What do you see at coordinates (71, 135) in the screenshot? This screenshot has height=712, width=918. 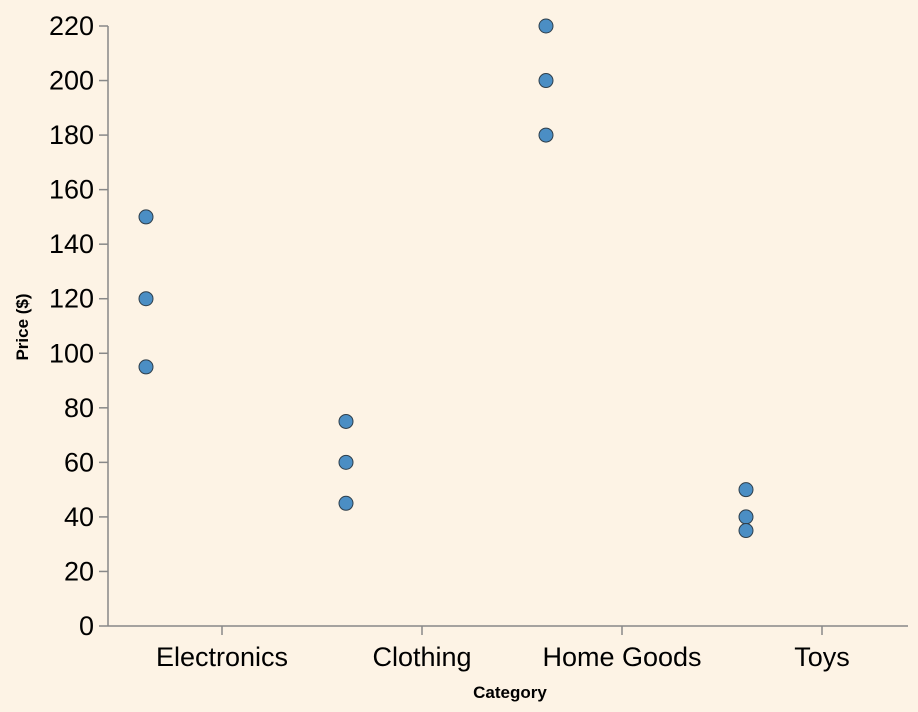 I see `y-tick-label: 180` at bounding box center [71, 135].